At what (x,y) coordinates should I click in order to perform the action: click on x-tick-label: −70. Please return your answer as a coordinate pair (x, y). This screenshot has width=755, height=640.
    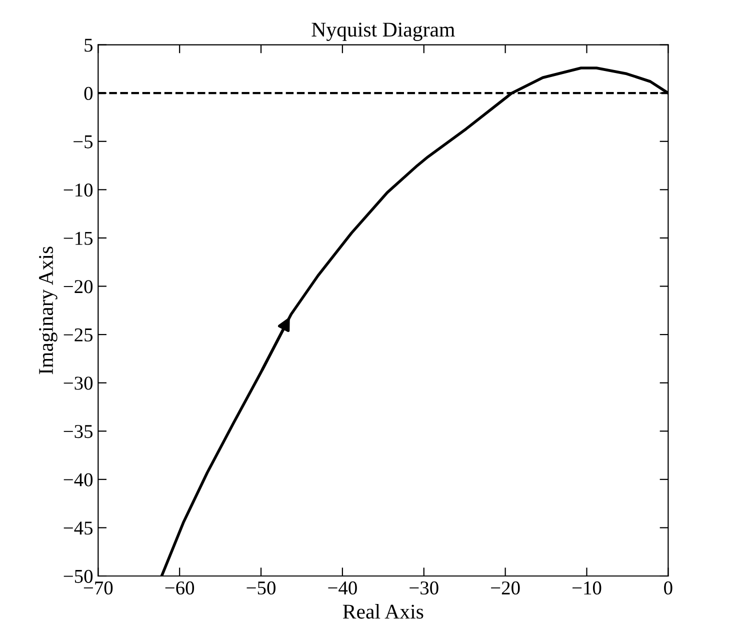
    Looking at the image, I should click on (98, 588).